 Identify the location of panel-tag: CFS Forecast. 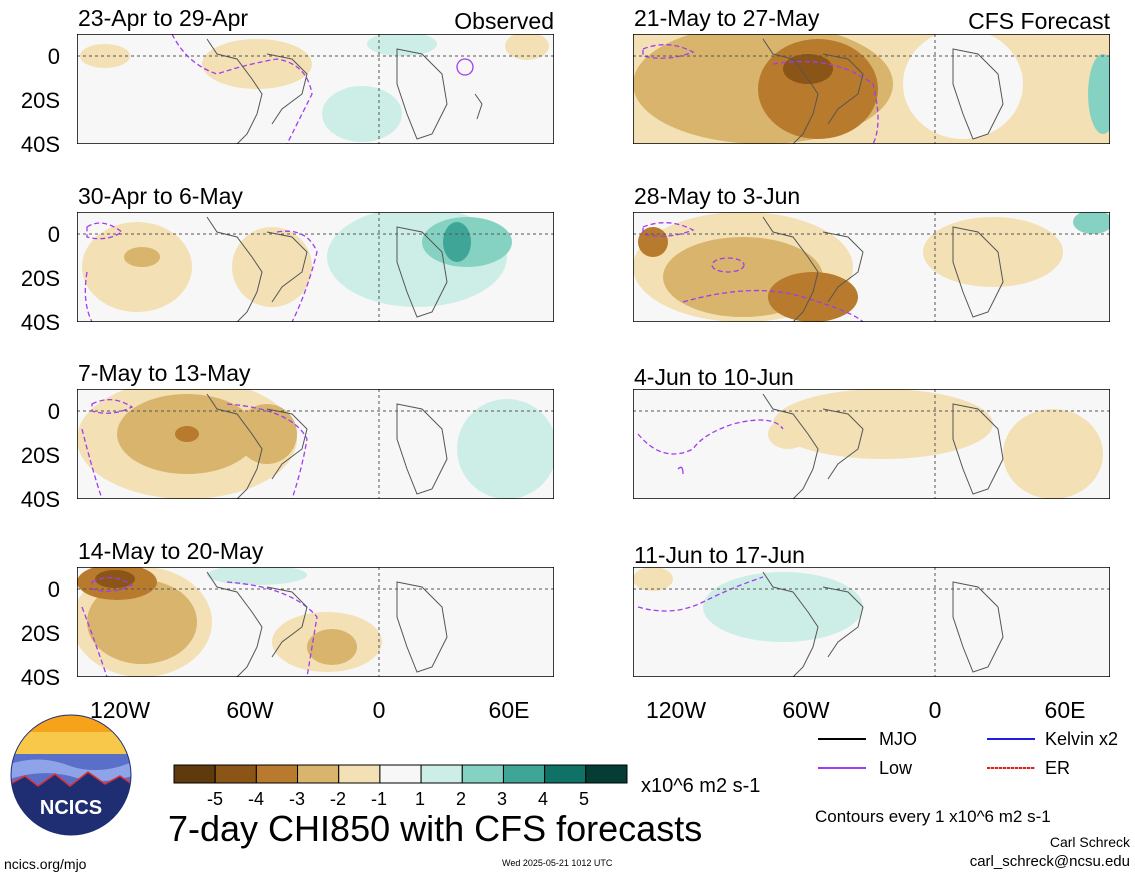
(1039, 21).